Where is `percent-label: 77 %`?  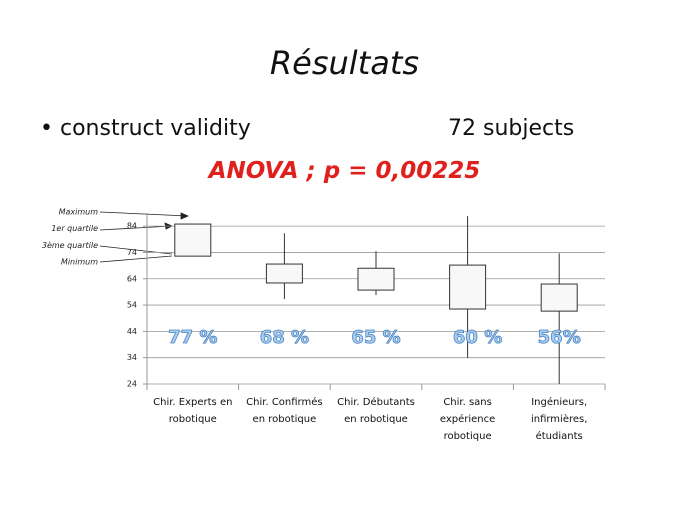
percent-label: 77 % is located at coordinates (192, 337).